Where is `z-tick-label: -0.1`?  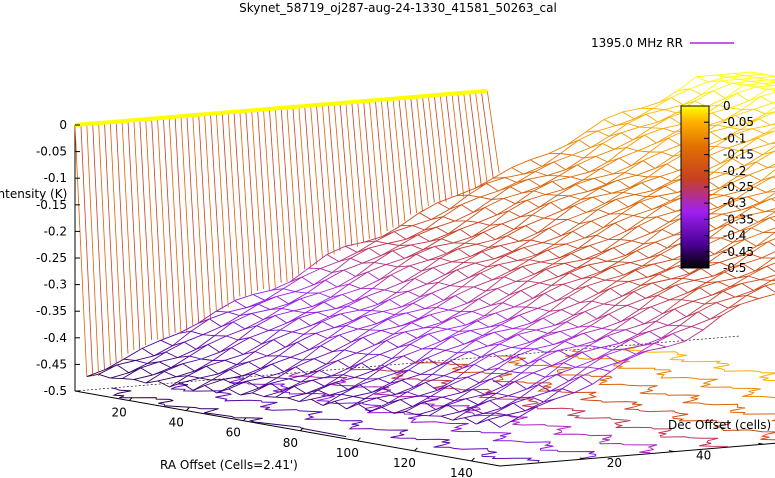
z-tick-label: -0.1 is located at coordinates (55, 178).